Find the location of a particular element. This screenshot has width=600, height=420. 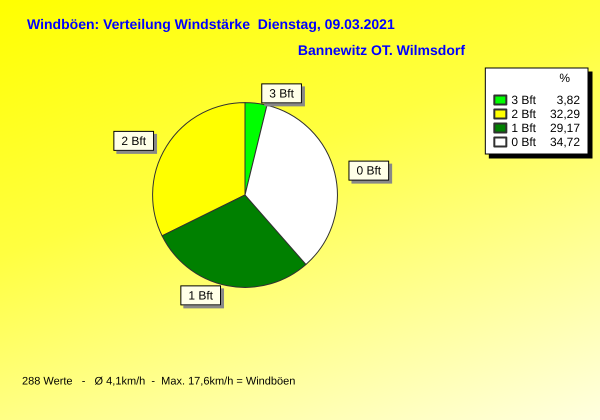

slice-label: 2 Bft is located at coordinates (134, 141).